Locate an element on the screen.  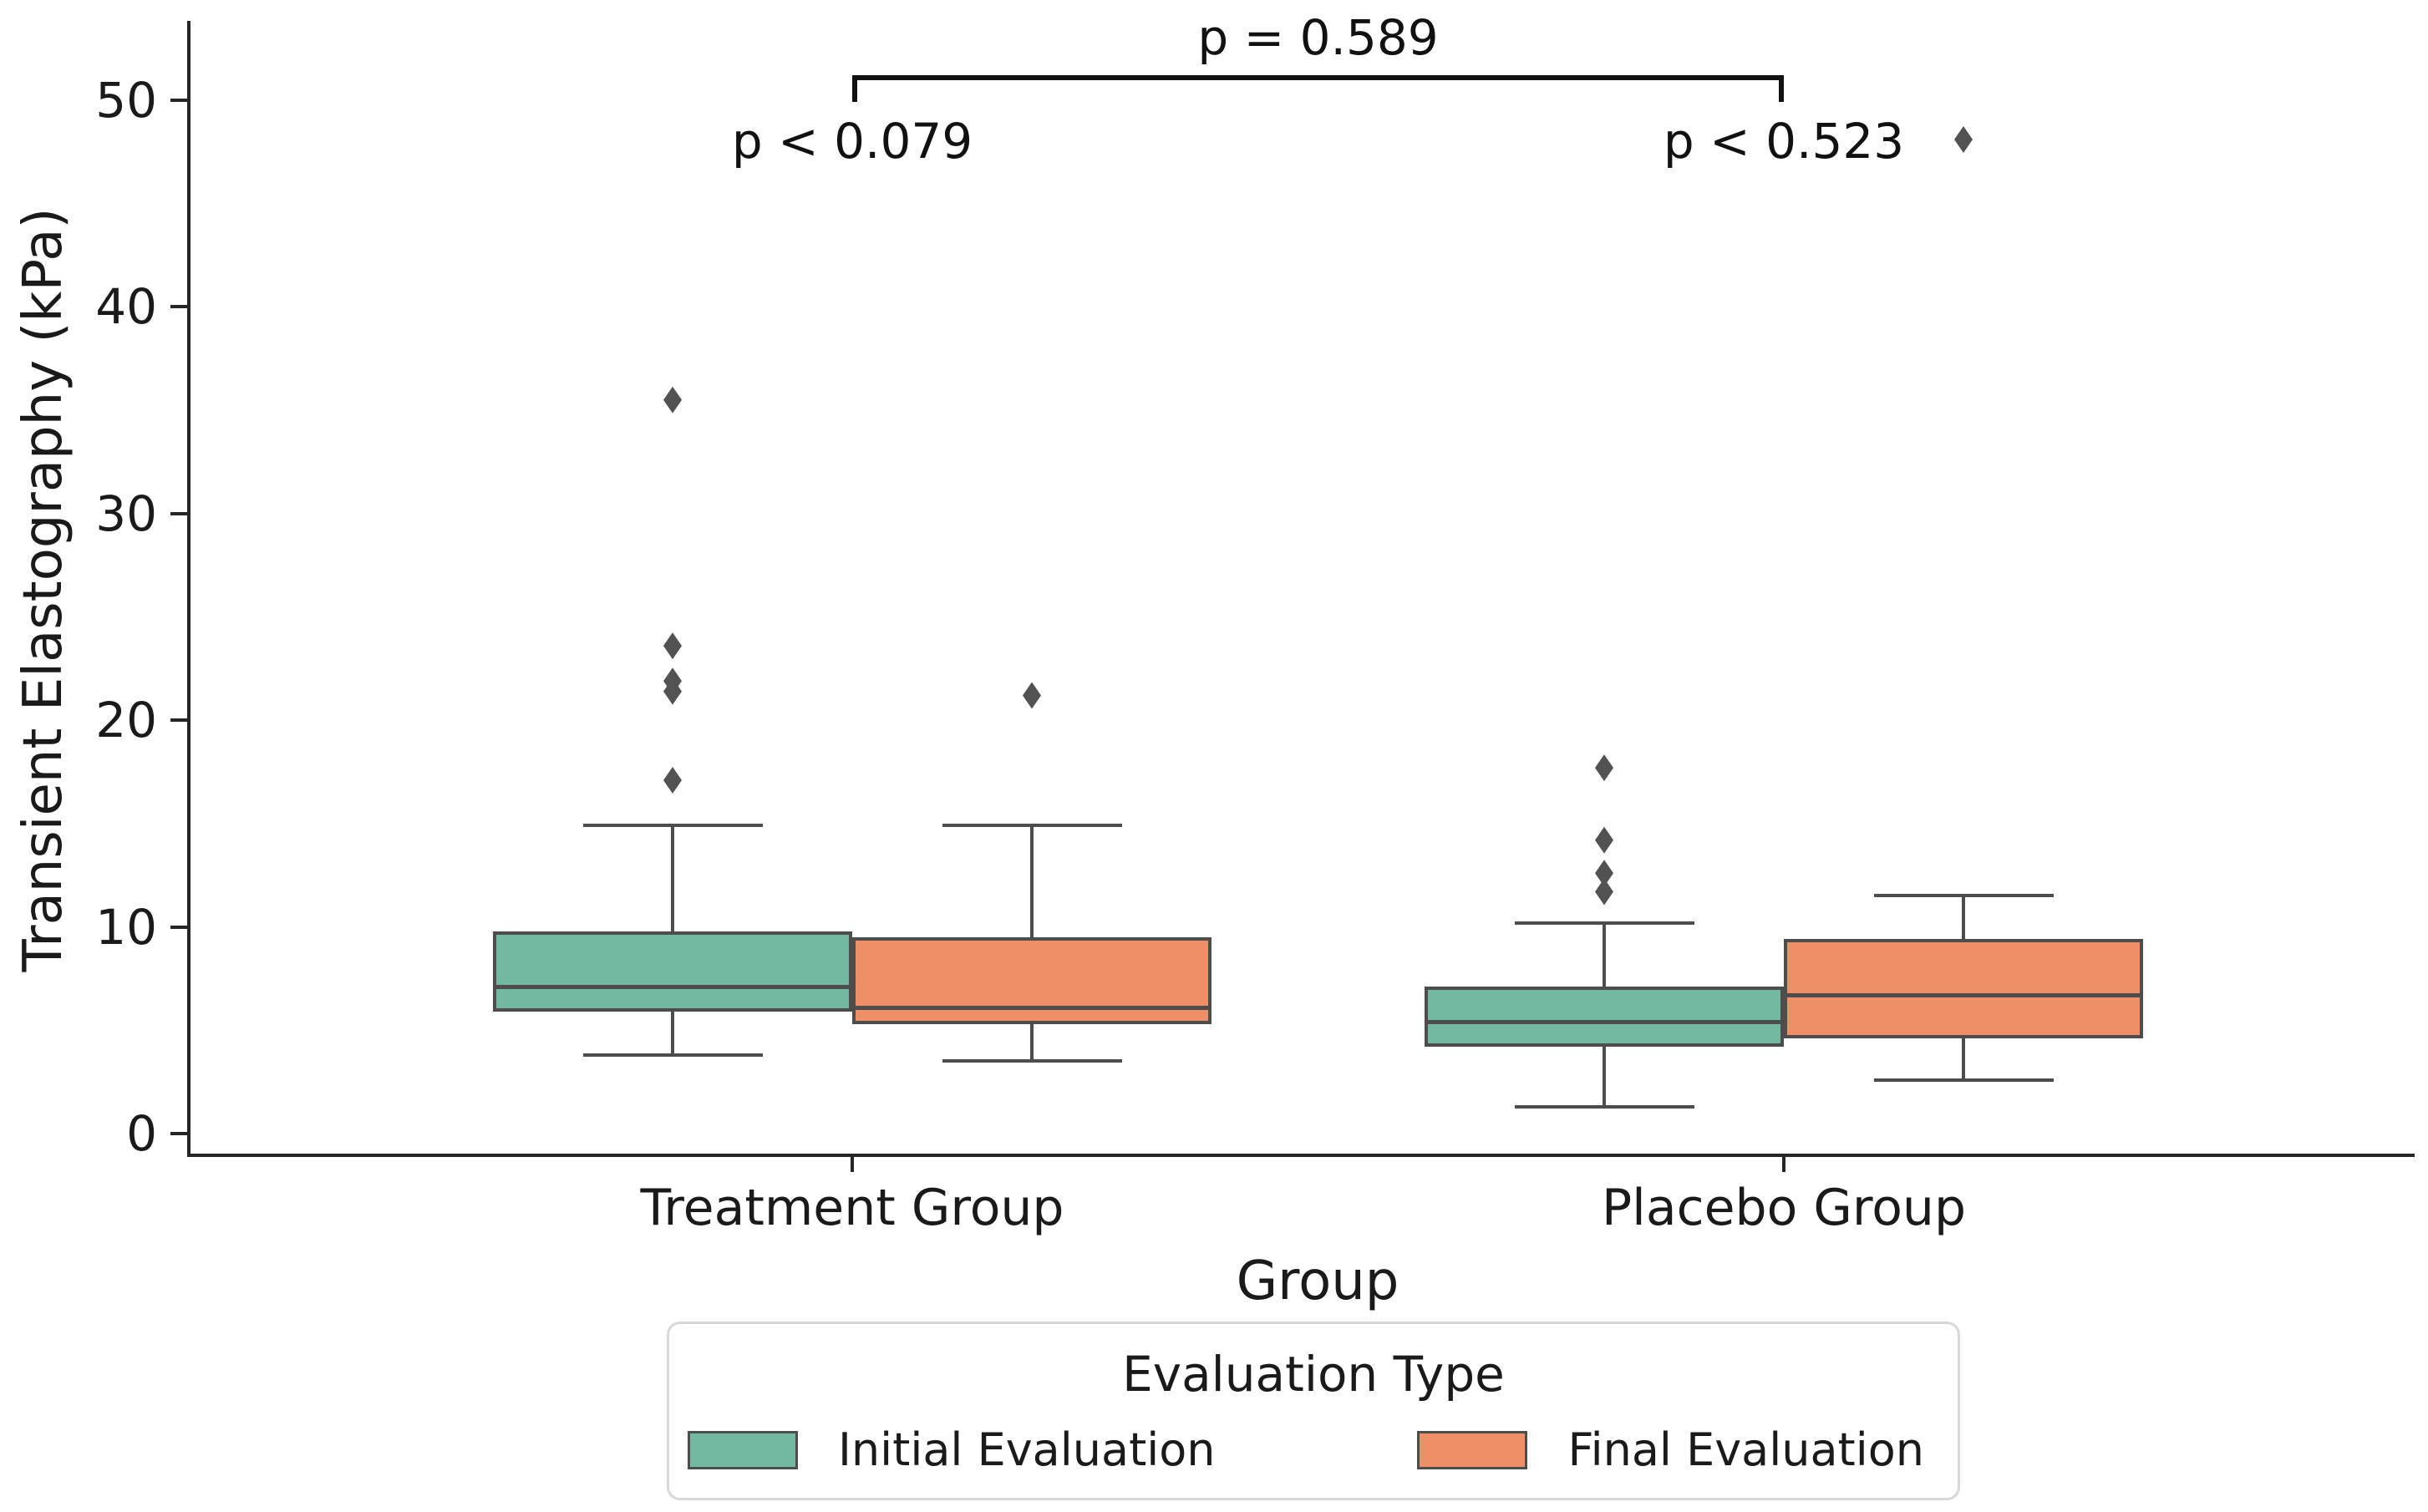
outlier-diamond-final-evaluation-treatment-group is located at coordinates (1032, 695).